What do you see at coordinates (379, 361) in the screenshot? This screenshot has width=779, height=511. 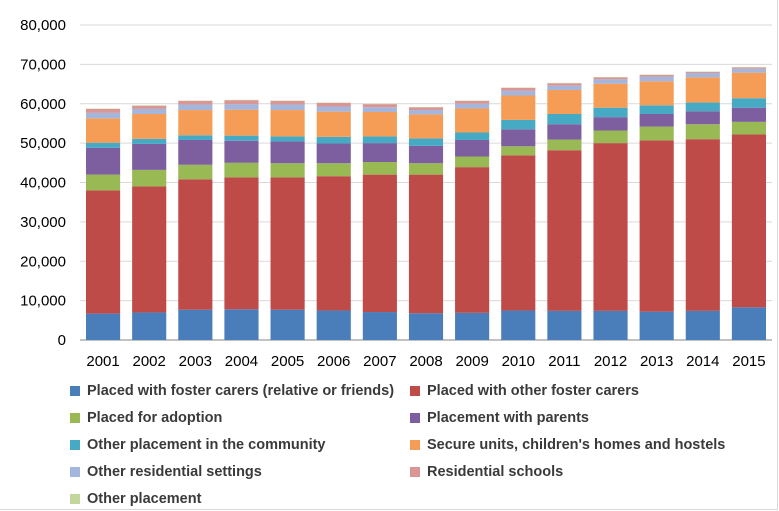 I see `x-tick-label: 2007` at bounding box center [379, 361].